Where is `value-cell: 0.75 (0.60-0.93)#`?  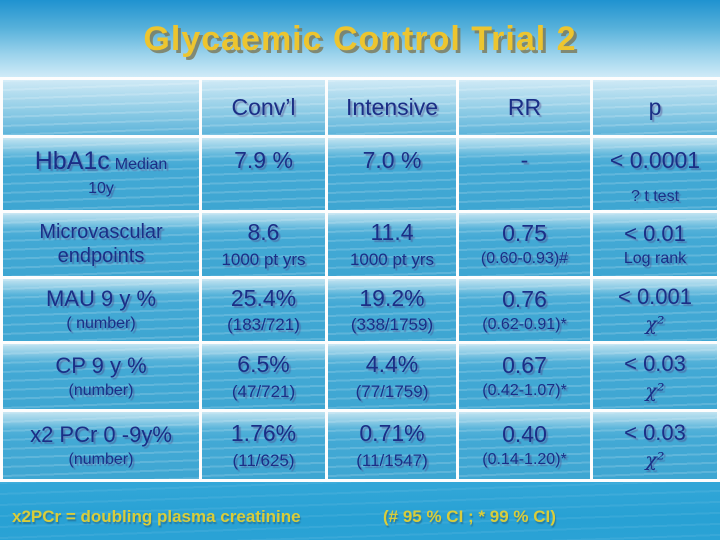
value-cell: 0.75 (0.60-0.93)# is located at coordinates (524, 244).